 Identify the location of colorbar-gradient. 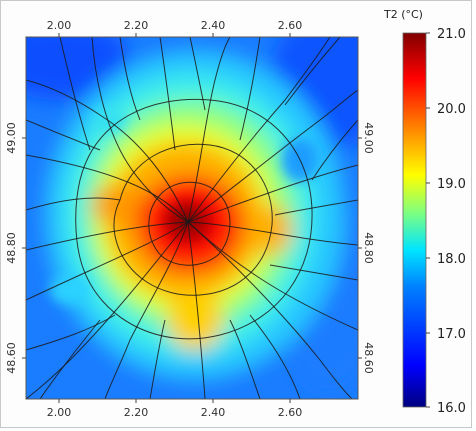
(414, 220).